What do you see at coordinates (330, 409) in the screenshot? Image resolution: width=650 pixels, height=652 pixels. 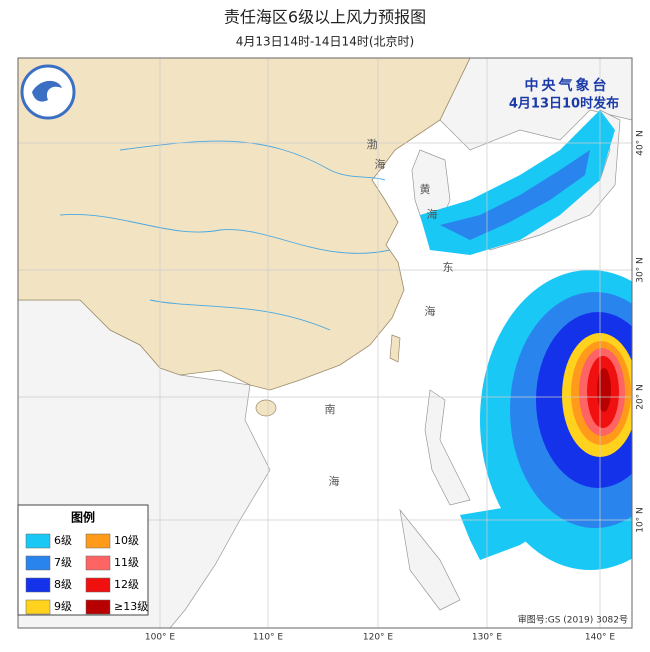 I see `sea-label: 南` at bounding box center [330, 409].